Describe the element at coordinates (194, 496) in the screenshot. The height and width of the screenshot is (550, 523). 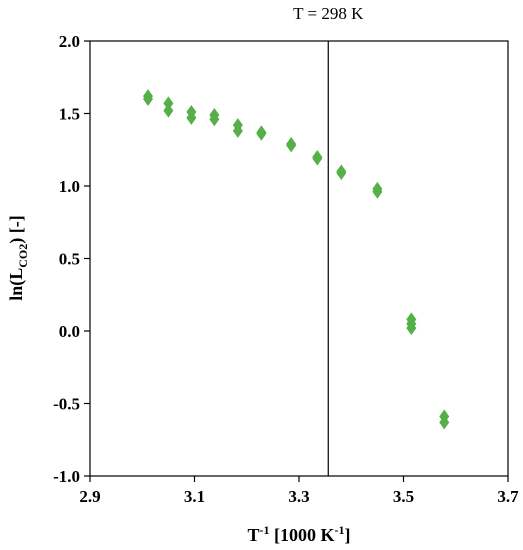
I see `x-tick-label: 3.1` at that location.